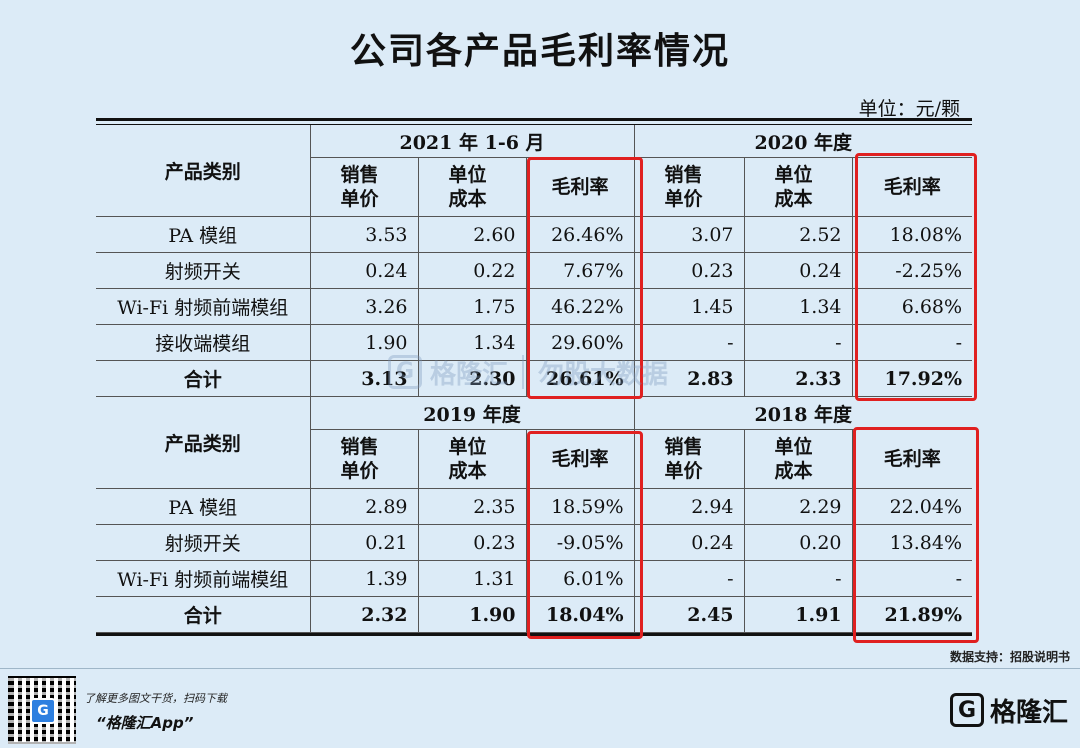 The height and width of the screenshot is (748, 1080). Describe the element at coordinates (689, 234) in the screenshot. I see `cell-value: 3.07` at that location.